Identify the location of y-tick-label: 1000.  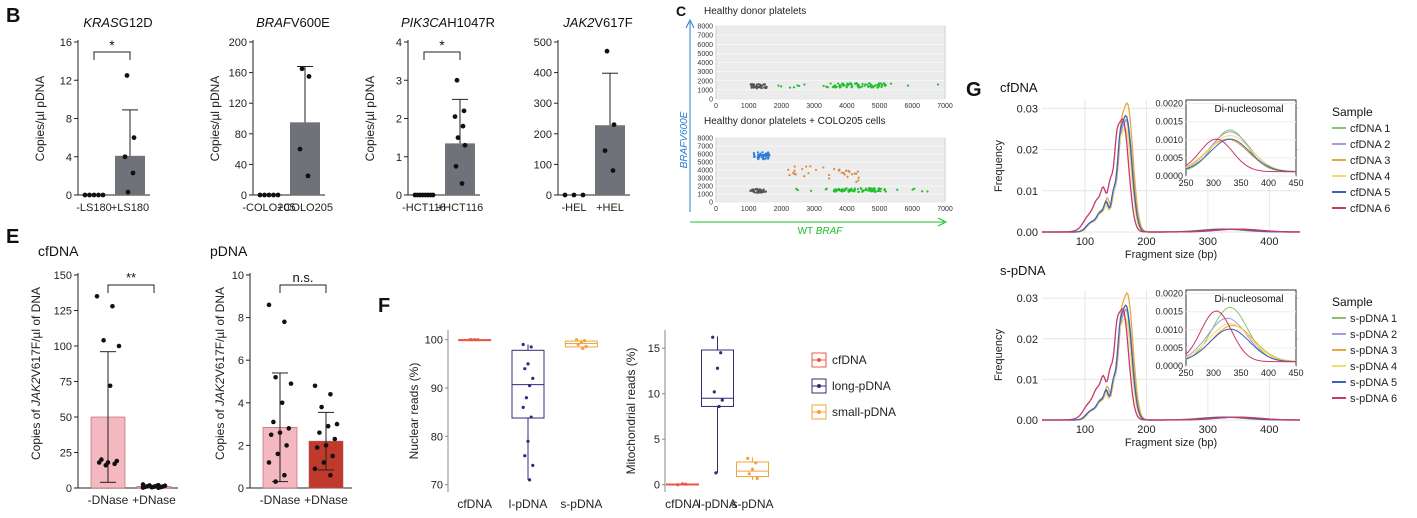
(705, 195).